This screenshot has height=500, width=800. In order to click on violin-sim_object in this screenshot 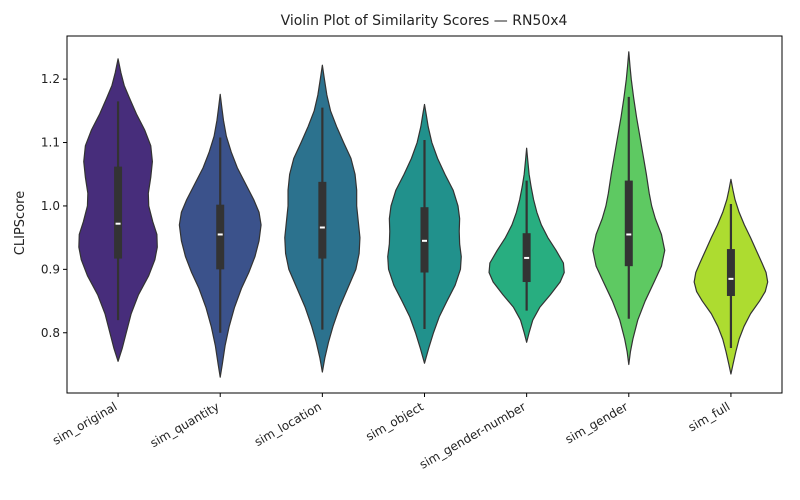, I will do `click(424, 233)`.